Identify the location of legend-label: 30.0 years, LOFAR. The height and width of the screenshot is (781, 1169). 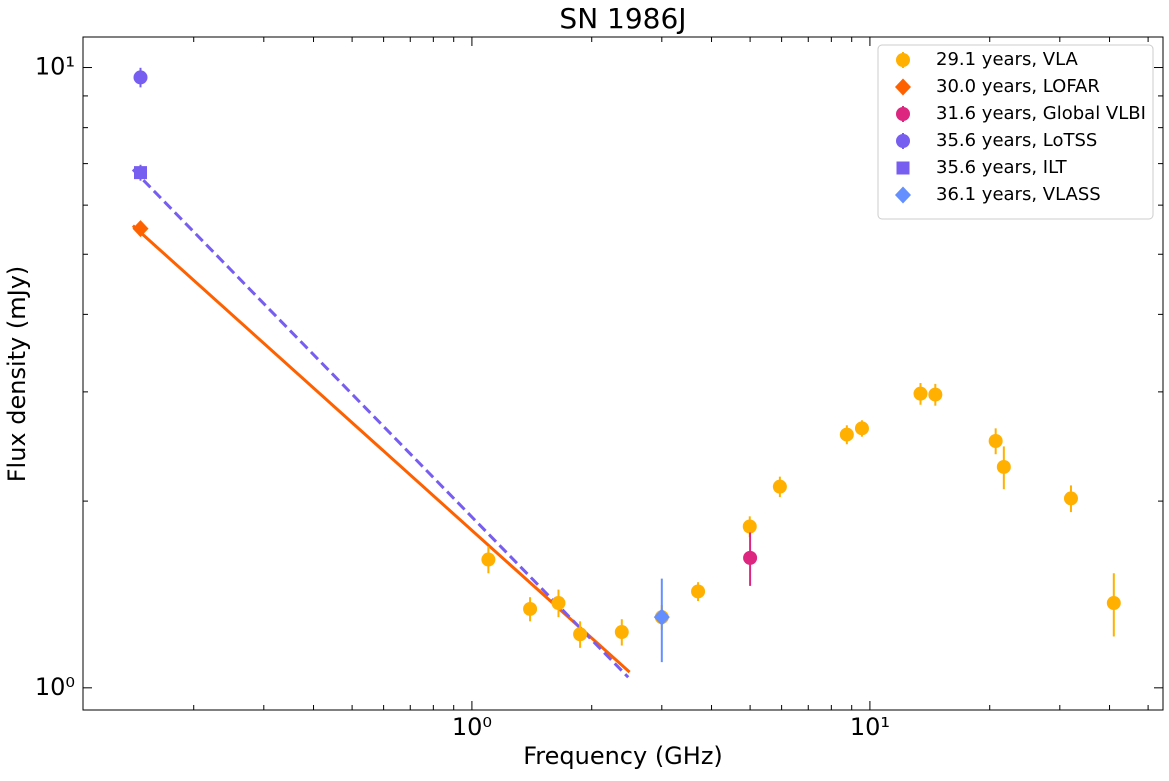
(1018, 86).